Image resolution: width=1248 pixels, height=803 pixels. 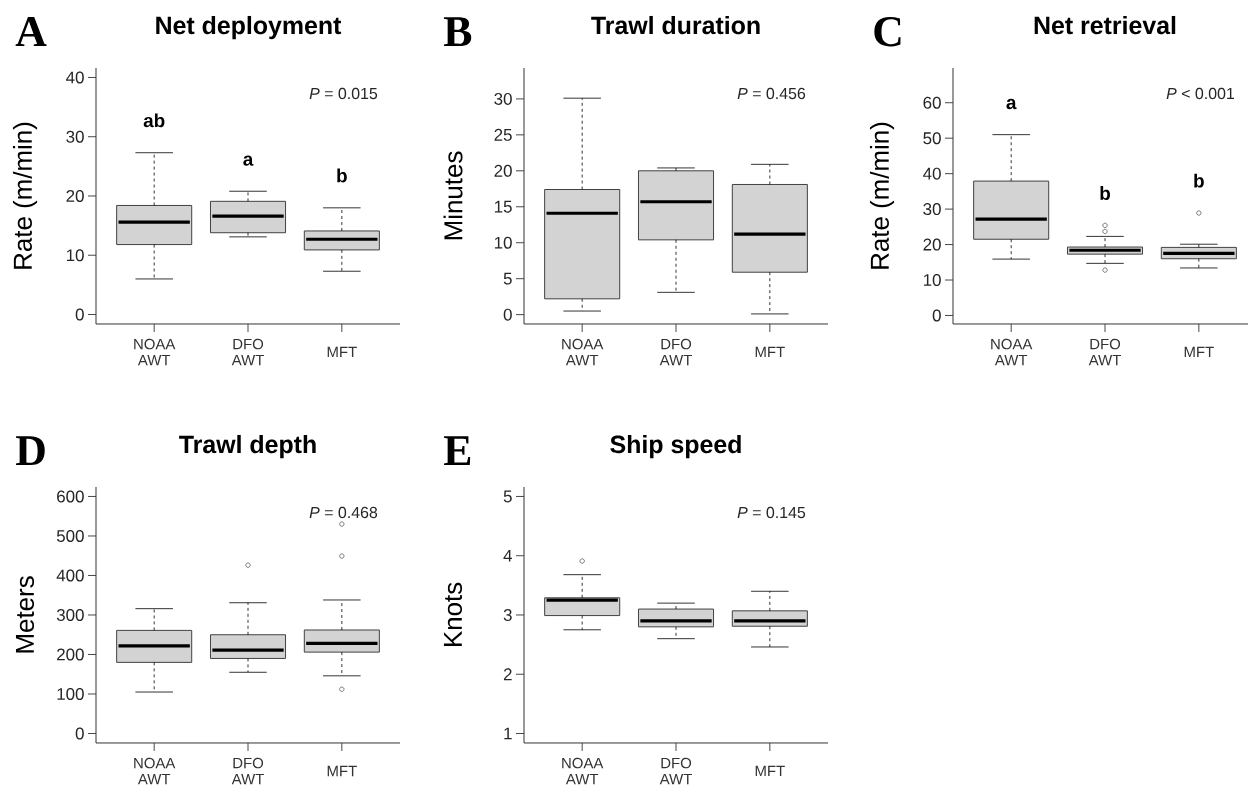 I want to click on y-tick-label: 300, so click(x=70, y=614).